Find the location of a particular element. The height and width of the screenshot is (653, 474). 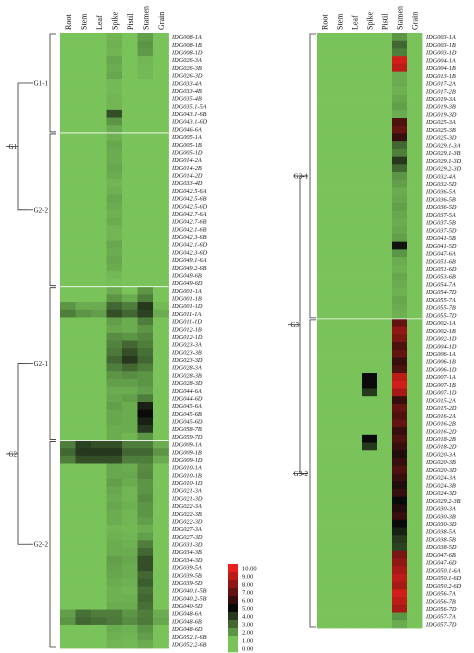

row-label: IDG048-6D is located at coordinates (187, 629).